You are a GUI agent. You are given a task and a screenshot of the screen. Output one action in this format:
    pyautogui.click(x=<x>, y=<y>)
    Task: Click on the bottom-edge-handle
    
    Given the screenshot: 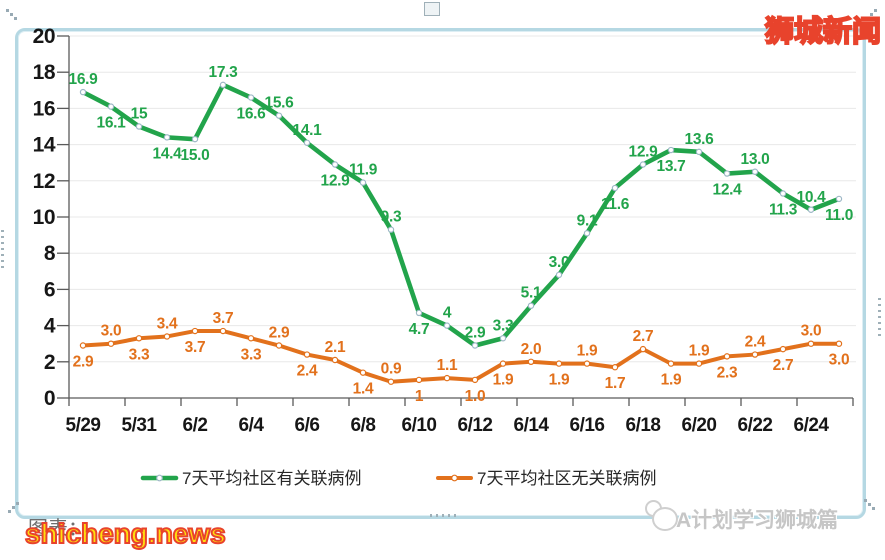 What is the action you would take?
    pyautogui.click(x=444, y=515)
    